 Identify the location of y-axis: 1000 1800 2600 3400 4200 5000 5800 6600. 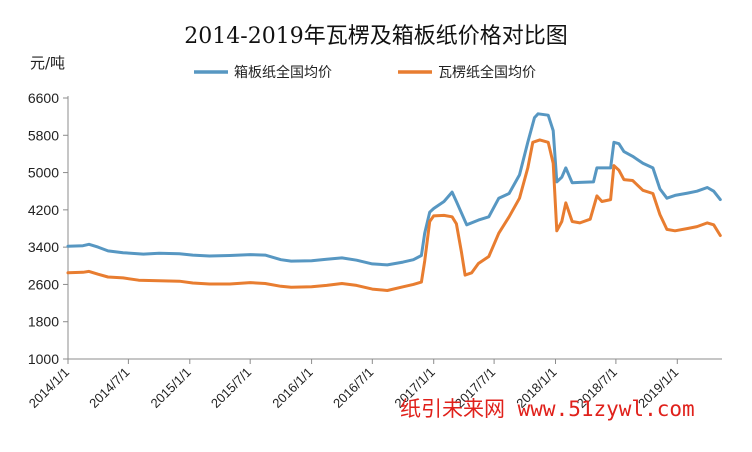
(48, 228).